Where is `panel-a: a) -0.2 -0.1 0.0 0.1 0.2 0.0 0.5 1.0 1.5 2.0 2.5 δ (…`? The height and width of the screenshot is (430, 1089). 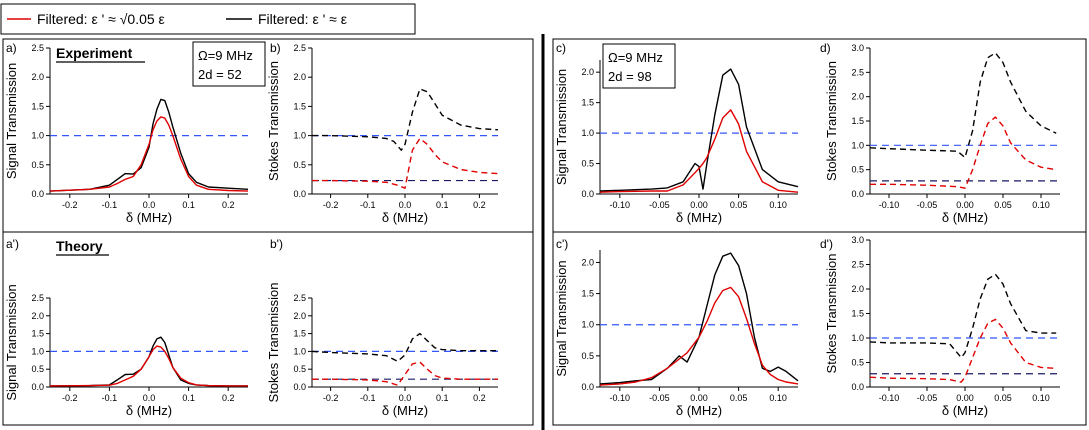 panel-a: a) -0.2 -0.1 0.0 0.1 0.2 0.0 0.5 1.0 1.5 2.0 2.5 δ (… is located at coordinates (126, 133).